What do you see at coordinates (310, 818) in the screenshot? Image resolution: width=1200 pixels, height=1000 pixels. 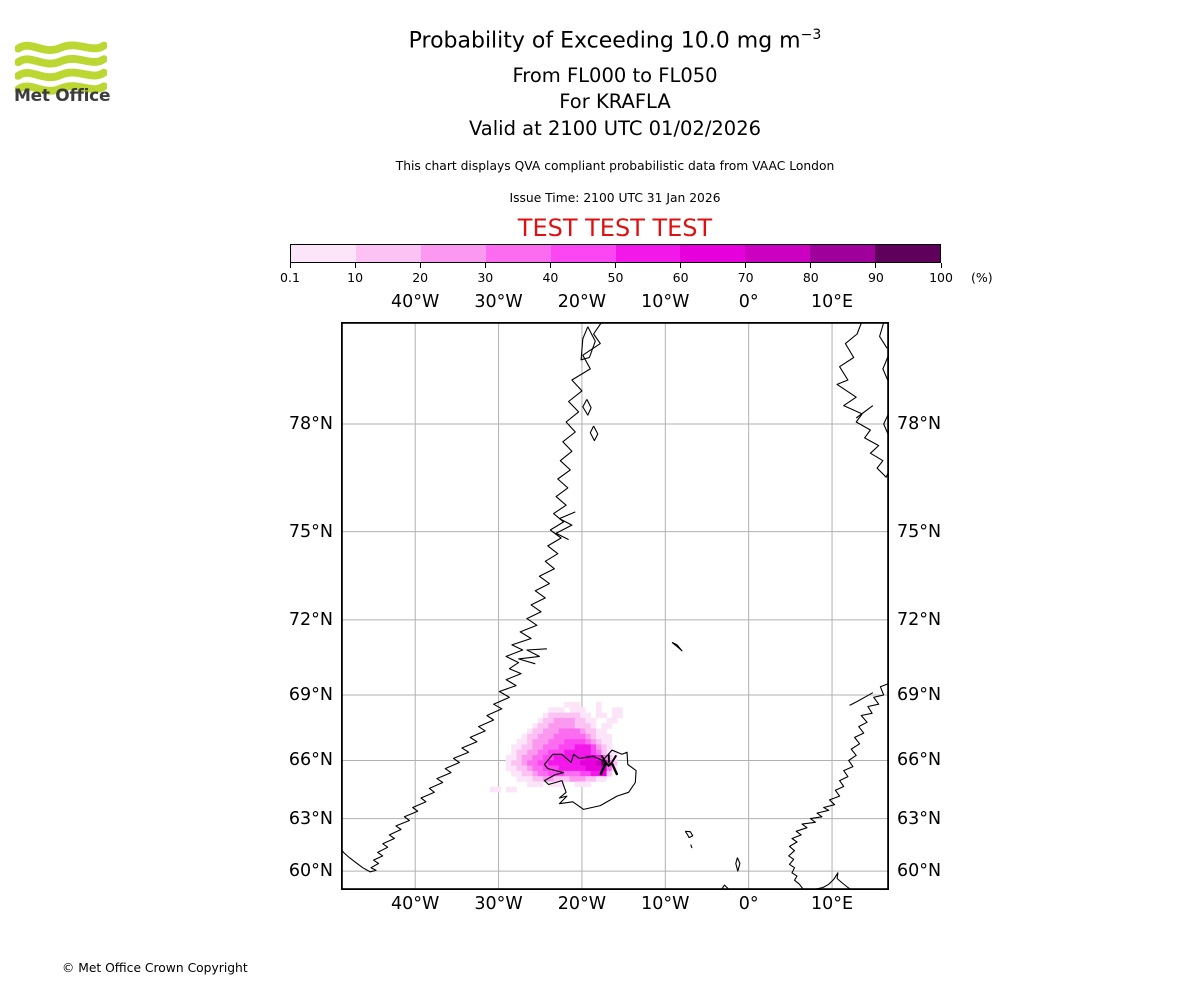 I see `latitude-label: 63°N` at bounding box center [310, 818].